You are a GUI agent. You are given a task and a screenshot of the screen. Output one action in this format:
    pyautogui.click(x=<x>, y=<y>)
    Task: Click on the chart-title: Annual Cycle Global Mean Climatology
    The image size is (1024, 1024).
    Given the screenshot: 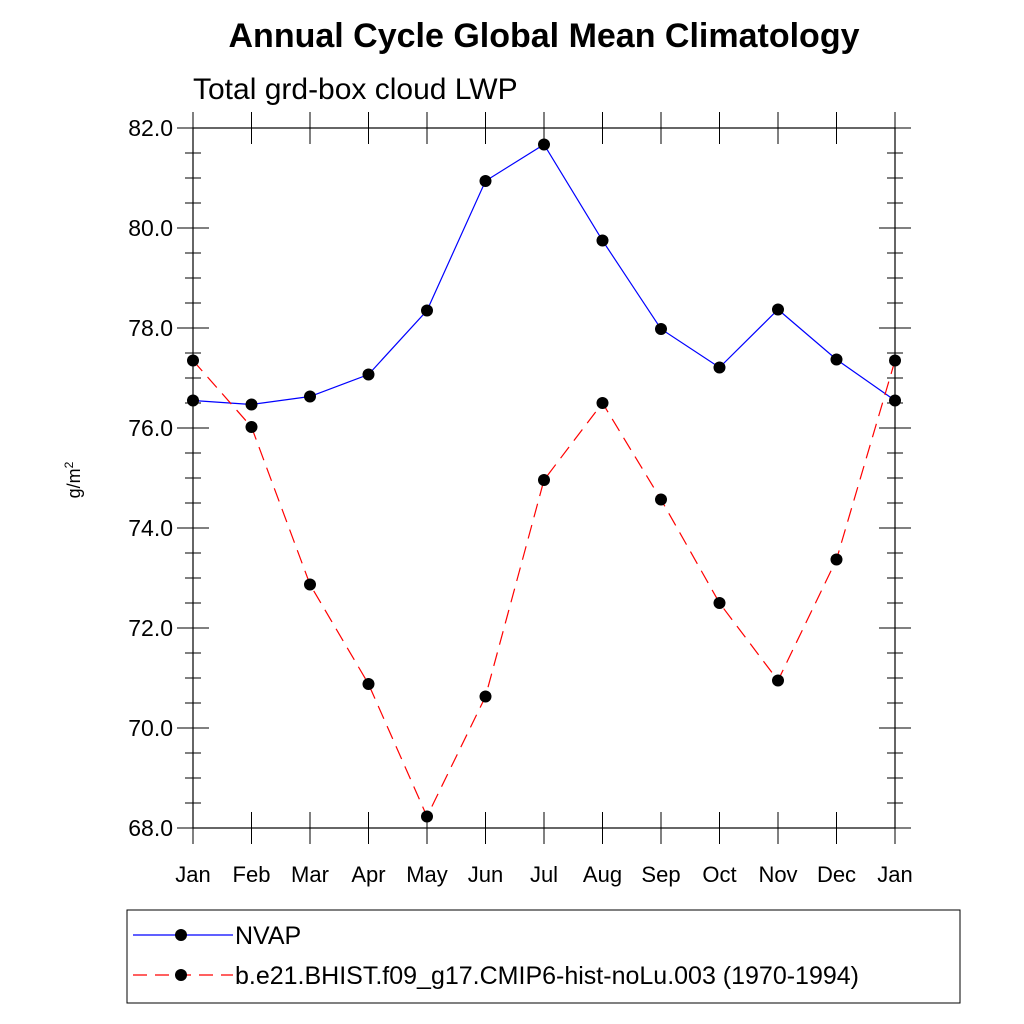 What is the action you would take?
    pyautogui.click(x=544, y=36)
    